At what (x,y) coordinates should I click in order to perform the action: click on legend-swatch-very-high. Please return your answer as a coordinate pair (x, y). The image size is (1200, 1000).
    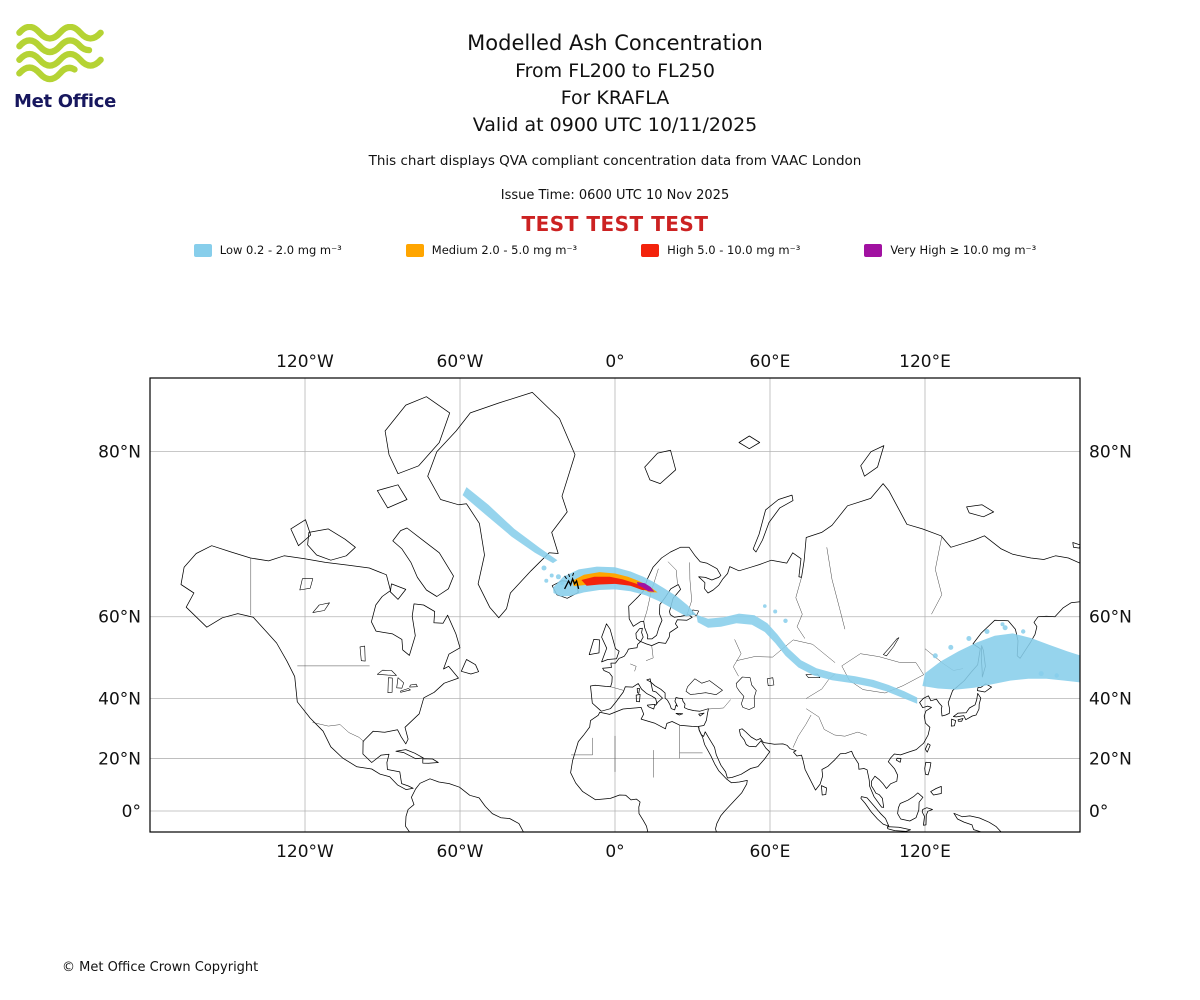
    Looking at the image, I should click on (873, 250).